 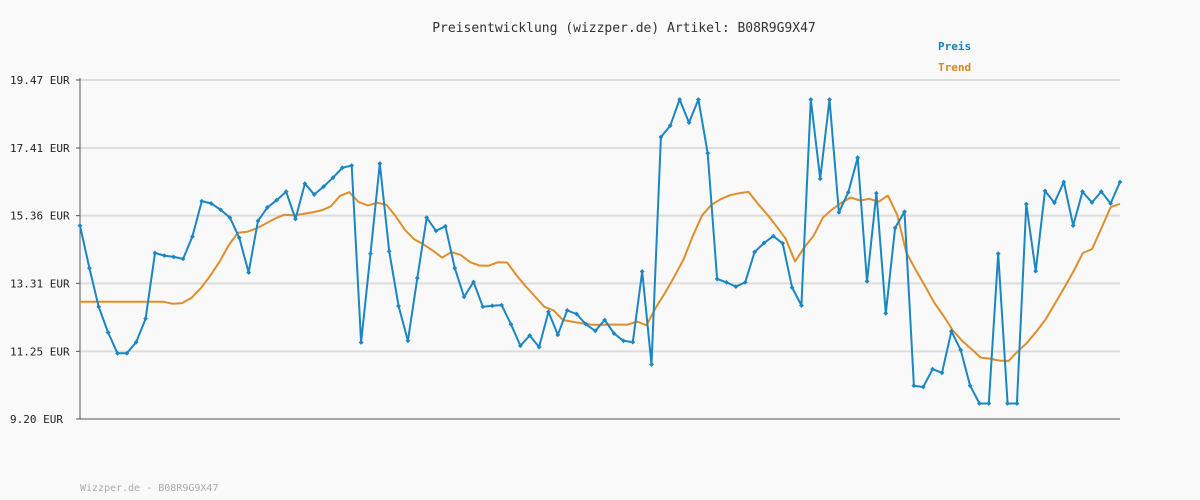 What do you see at coordinates (40, 216) in the screenshot?
I see `y-tick-label: 15.36 EUR` at bounding box center [40, 216].